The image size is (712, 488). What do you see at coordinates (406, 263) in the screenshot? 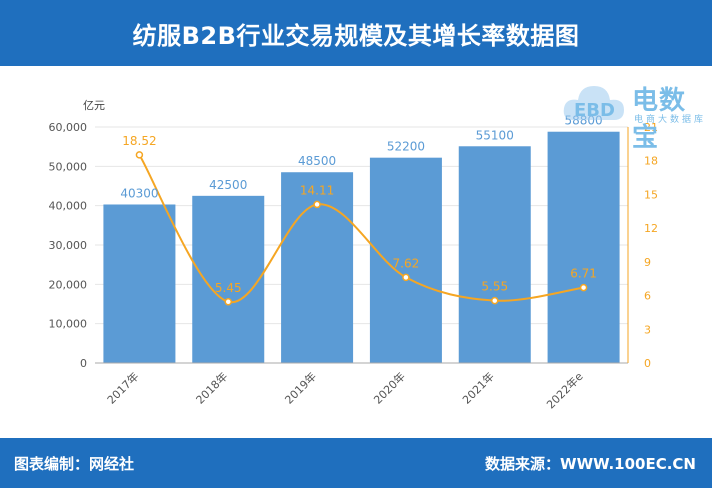
I see `line-value-label: 7.62` at bounding box center [406, 263].